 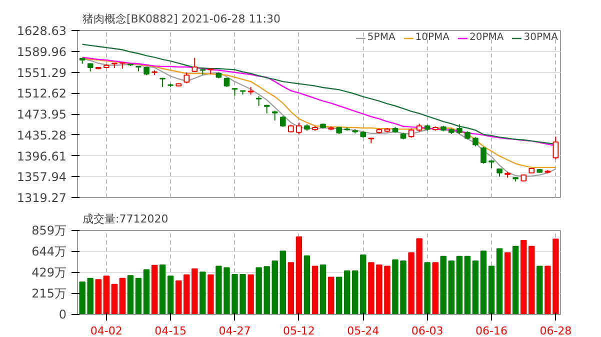 What do you see at coordinates (49, 293) in the screenshot?
I see `y-tick-label: 215万` at bounding box center [49, 293].